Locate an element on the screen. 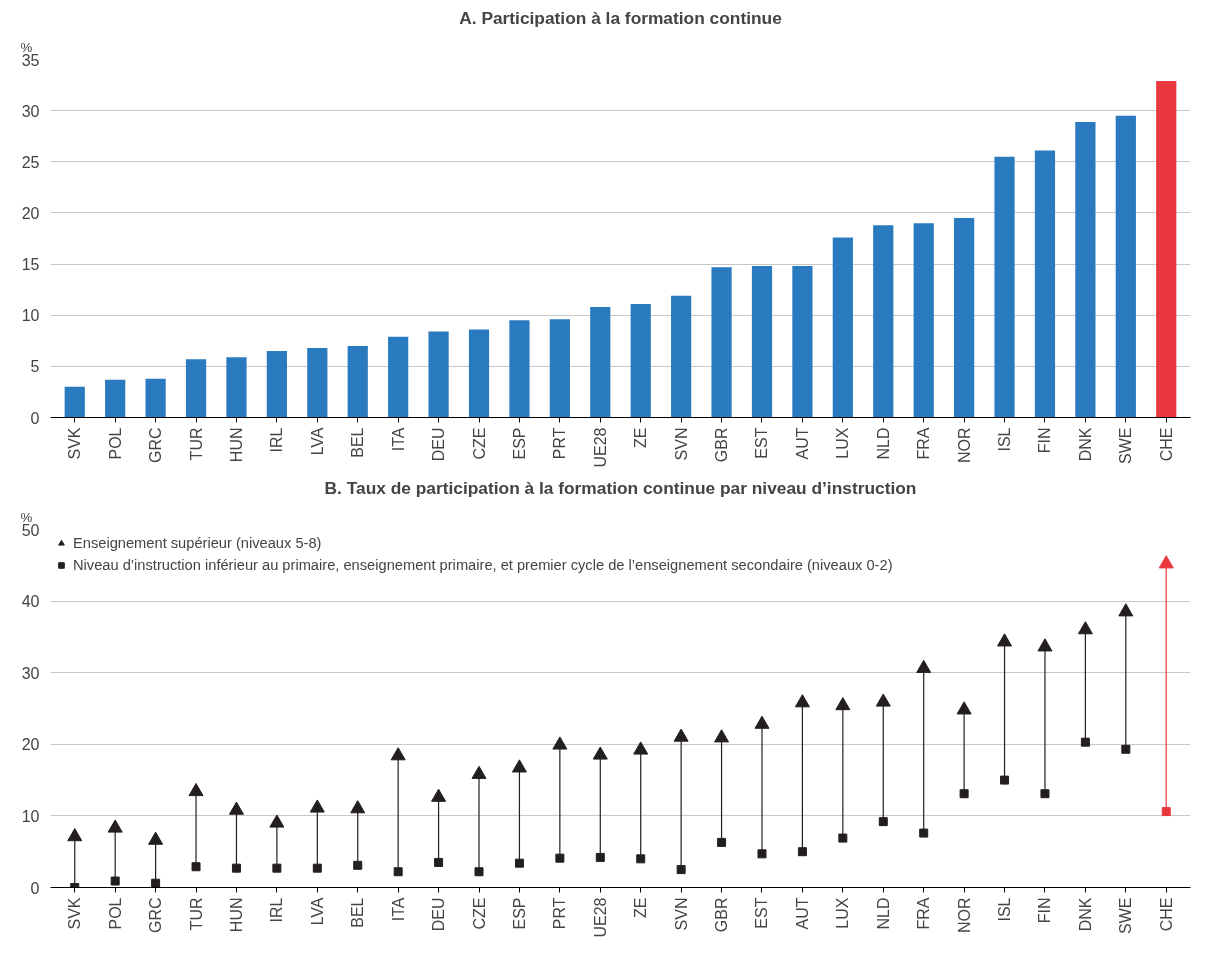 The height and width of the screenshot is (962, 1206). y-tick-label: 15 is located at coordinates (30, 265).